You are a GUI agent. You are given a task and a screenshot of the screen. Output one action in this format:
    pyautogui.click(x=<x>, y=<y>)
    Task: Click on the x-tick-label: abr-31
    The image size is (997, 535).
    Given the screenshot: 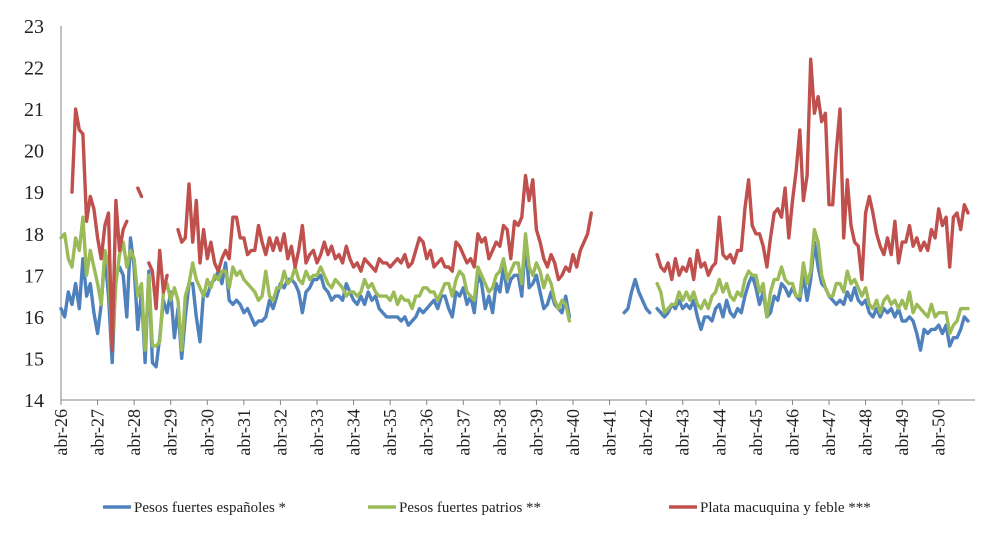 What is the action you would take?
    pyautogui.click(x=244, y=432)
    